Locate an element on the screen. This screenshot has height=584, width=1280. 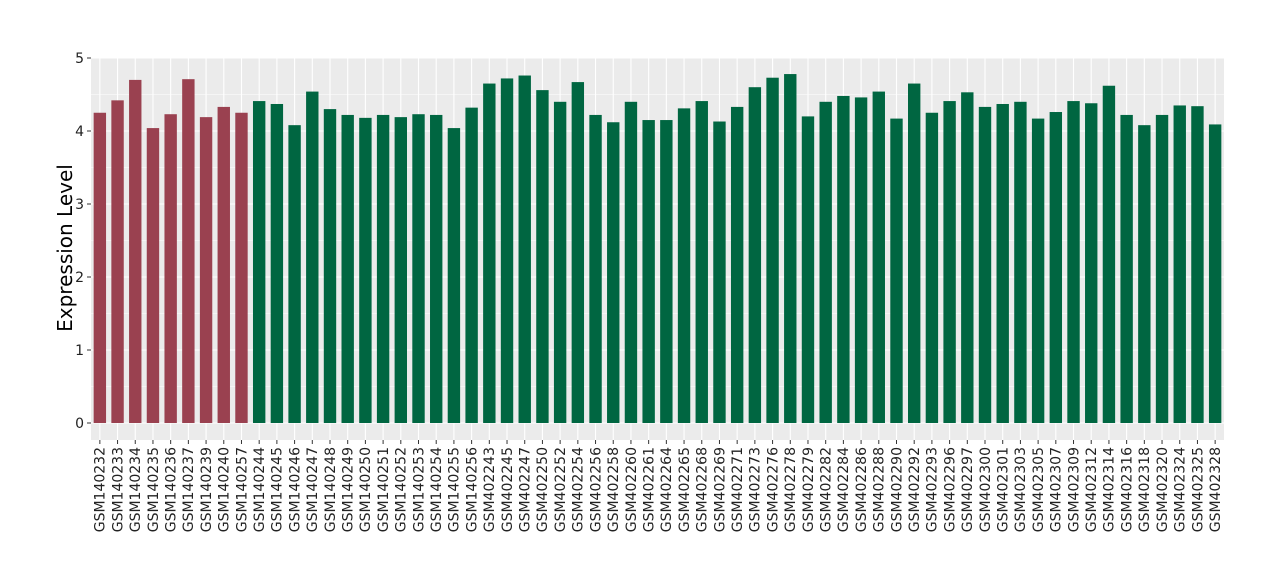
bar-GSM140250 is located at coordinates (365, 270).